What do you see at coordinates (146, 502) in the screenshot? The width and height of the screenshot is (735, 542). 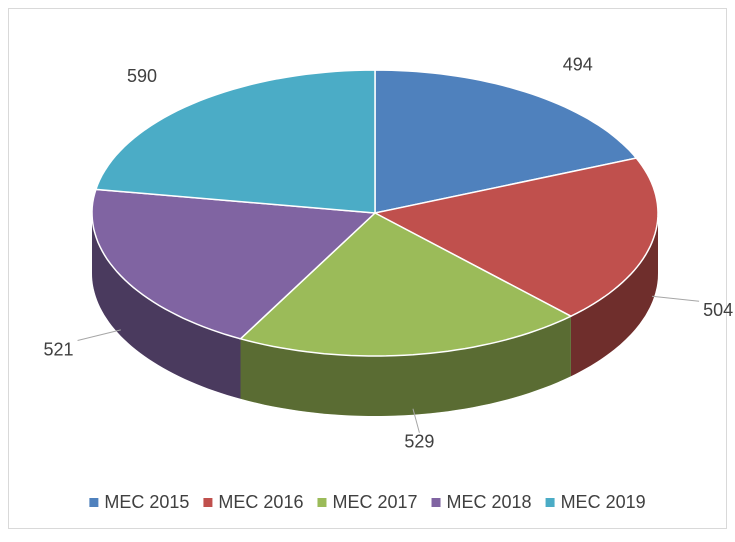 I see `legend-label: MEC 2015` at bounding box center [146, 502].